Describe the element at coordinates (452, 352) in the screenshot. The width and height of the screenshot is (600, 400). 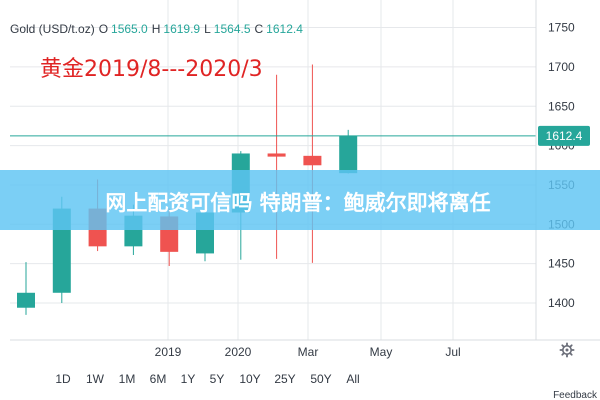
I see `x-tick-label: Jul` at that location.